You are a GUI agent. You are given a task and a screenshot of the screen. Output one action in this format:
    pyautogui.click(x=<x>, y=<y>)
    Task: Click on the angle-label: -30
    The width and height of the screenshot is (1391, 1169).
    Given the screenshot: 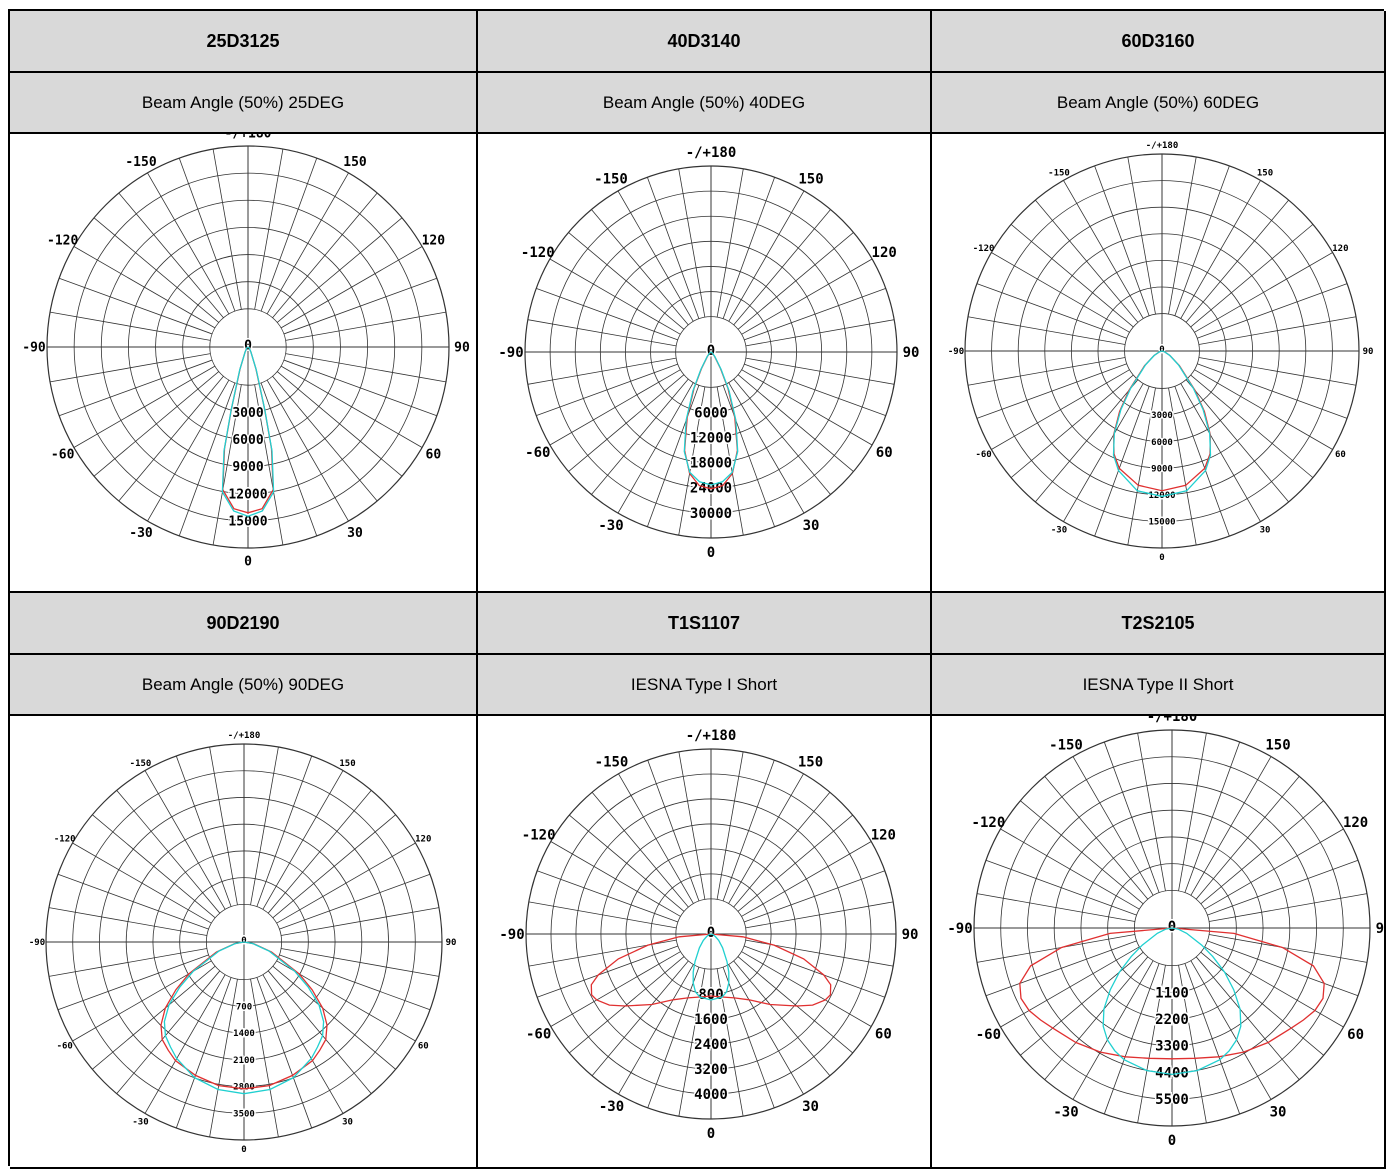 What is the action you would take?
    pyautogui.click(x=1059, y=531)
    